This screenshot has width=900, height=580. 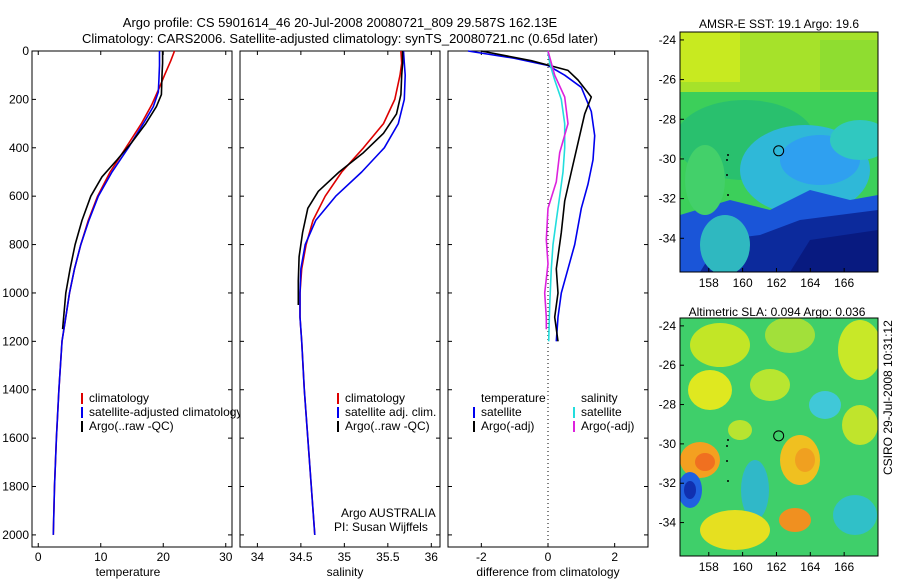 I want to click on sst-map-ticks: 158 160 162 164 166 -24 -26 -28 -30 -32 -34, so click(x=757, y=161).